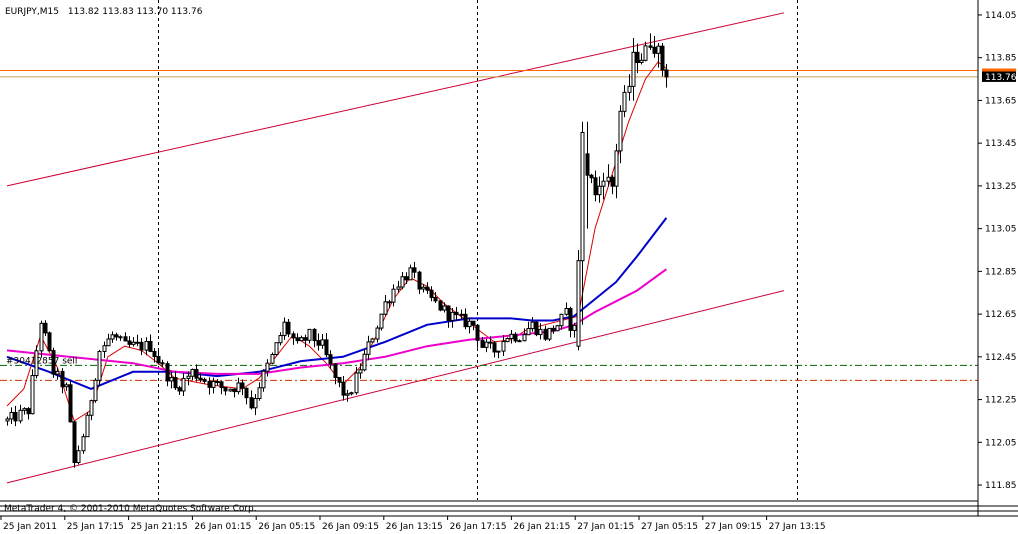  I want to click on y-tick-label: 111.85, so click(1001, 486).